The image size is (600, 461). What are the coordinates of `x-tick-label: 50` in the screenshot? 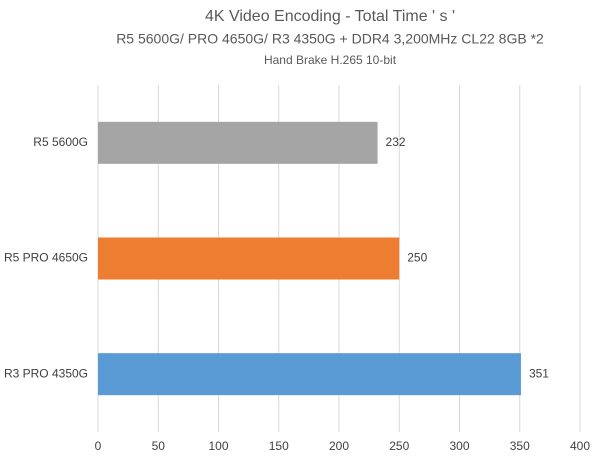 It's located at (159, 446).